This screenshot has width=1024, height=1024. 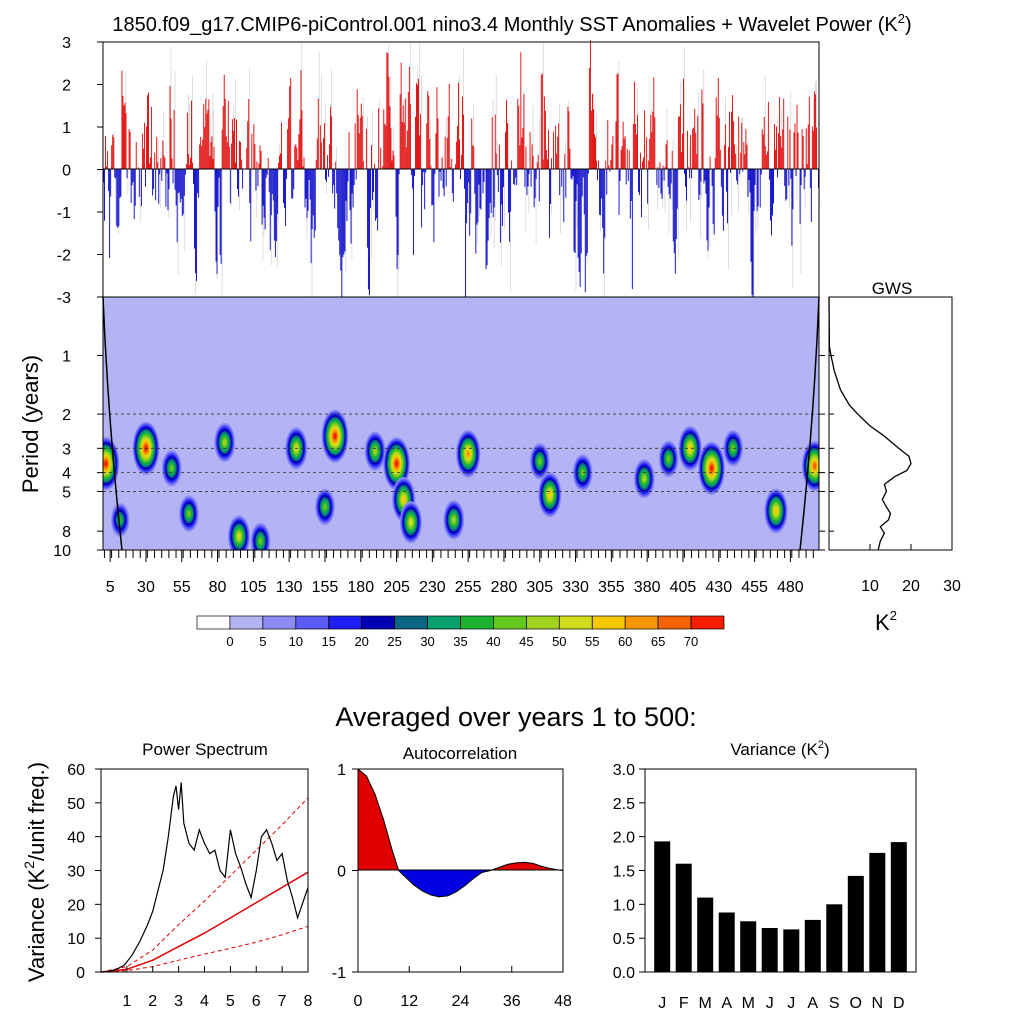 What do you see at coordinates (66, 449) in the screenshot?
I see `wavelet-y-tick-label: 3` at bounding box center [66, 449].